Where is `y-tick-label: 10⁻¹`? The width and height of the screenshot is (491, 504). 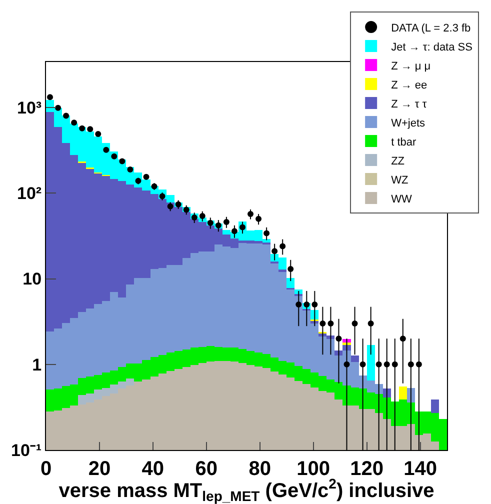 y-tick-label: 10⁻¹ is located at coordinates (26, 450).